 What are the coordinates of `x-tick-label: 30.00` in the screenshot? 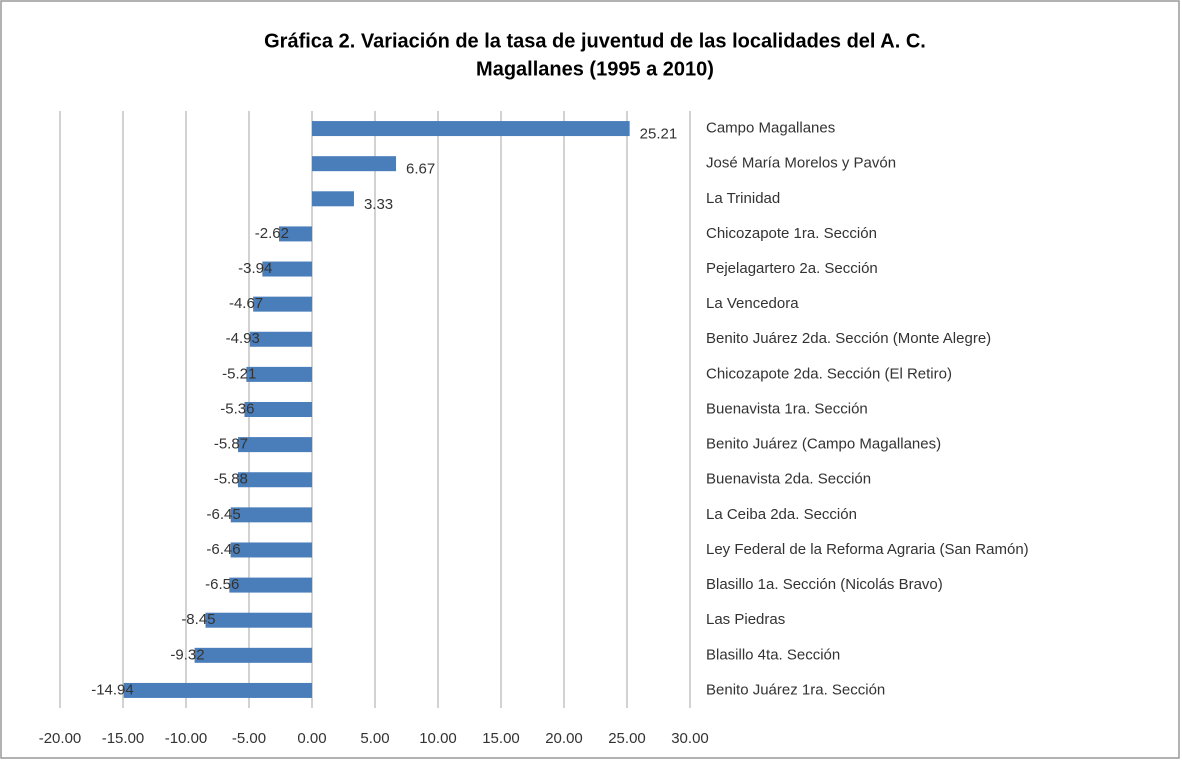 It's located at (690, 738).